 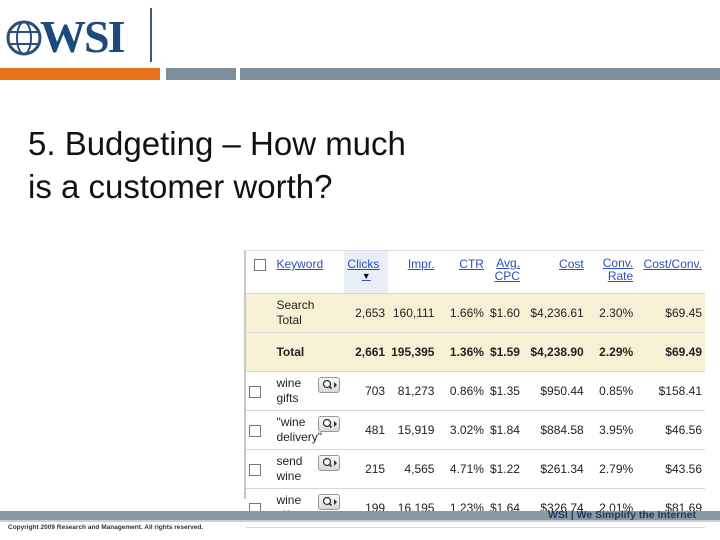 I want to click on ctr-cell: 4.71%, so click(x=462, y=469).